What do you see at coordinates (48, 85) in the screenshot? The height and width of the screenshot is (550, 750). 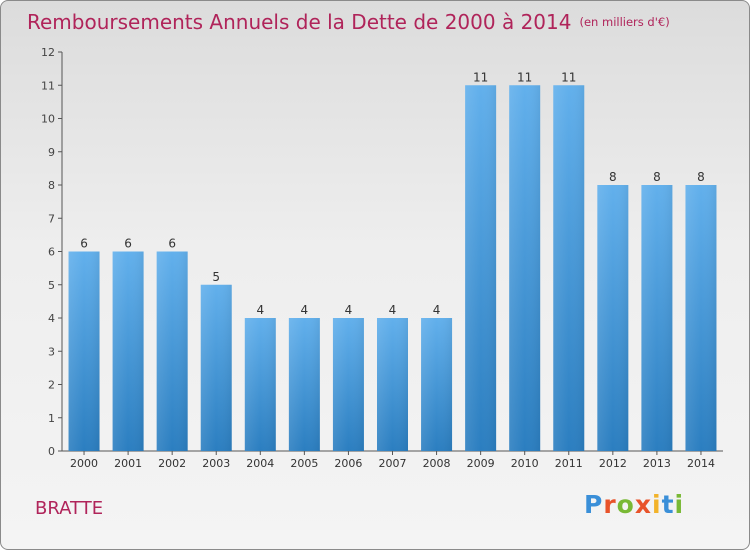 I see `y-tick-label: 11` at bounding box center [48, 85].